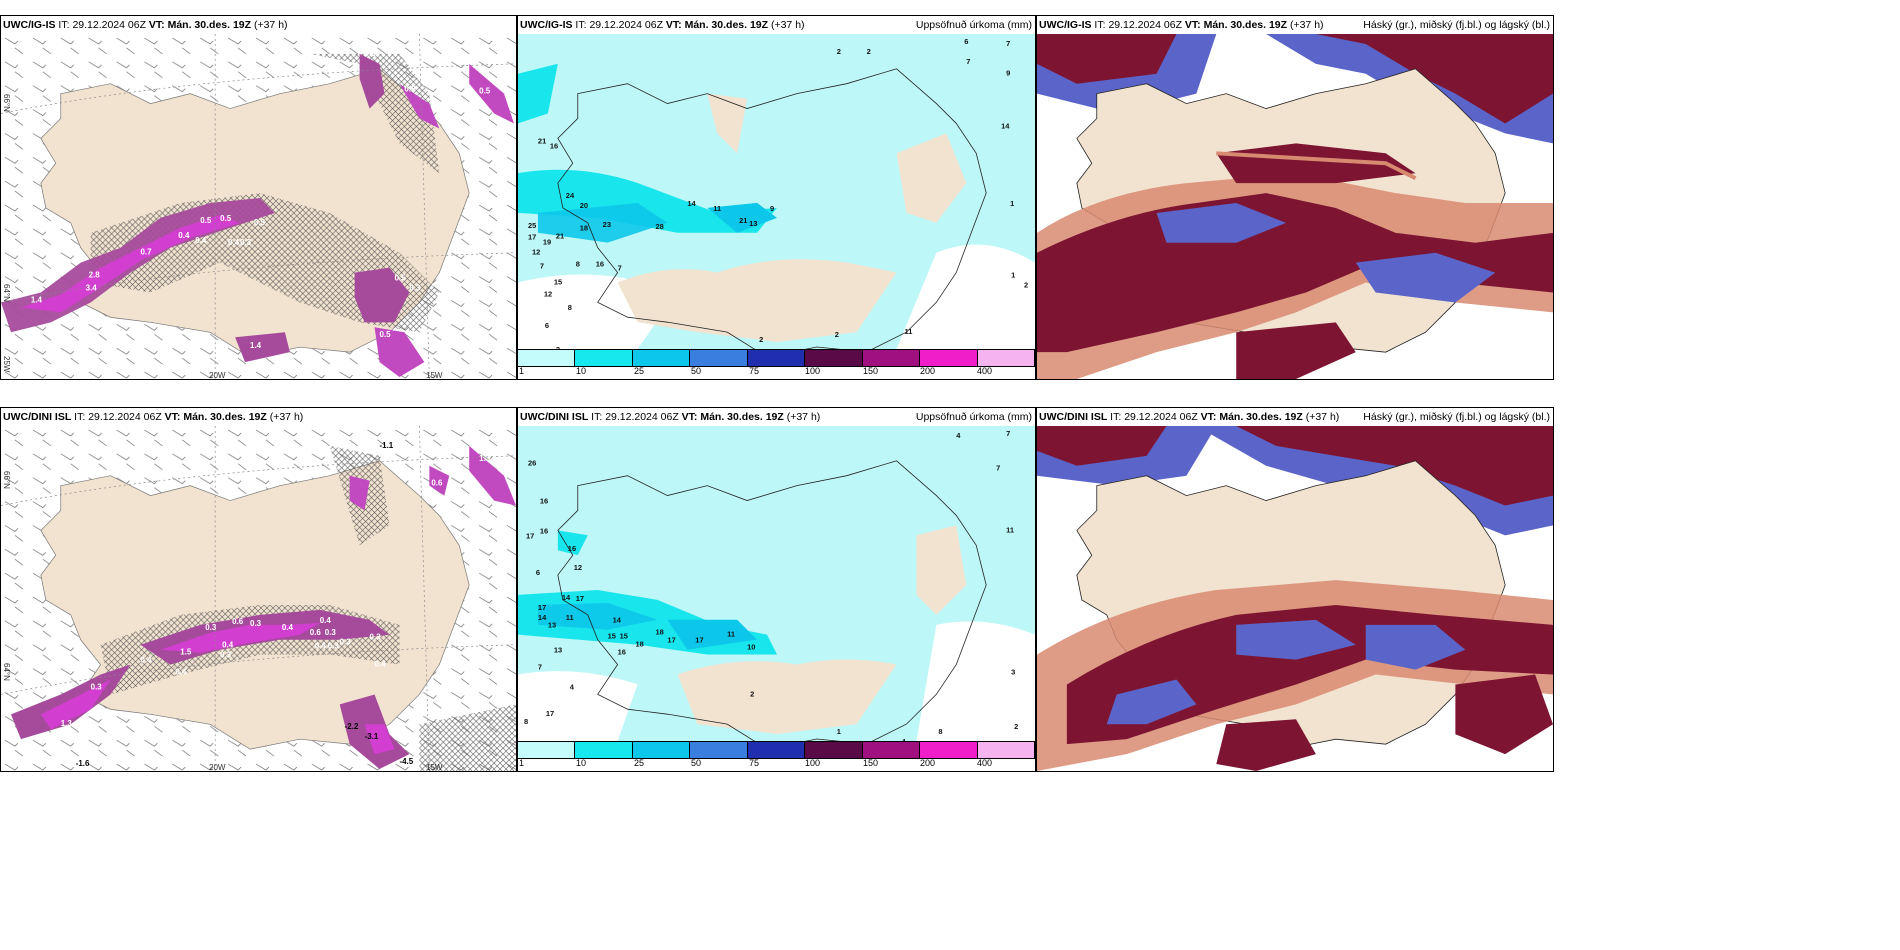  I want to click on legend-label: 100, so click(813, 763).